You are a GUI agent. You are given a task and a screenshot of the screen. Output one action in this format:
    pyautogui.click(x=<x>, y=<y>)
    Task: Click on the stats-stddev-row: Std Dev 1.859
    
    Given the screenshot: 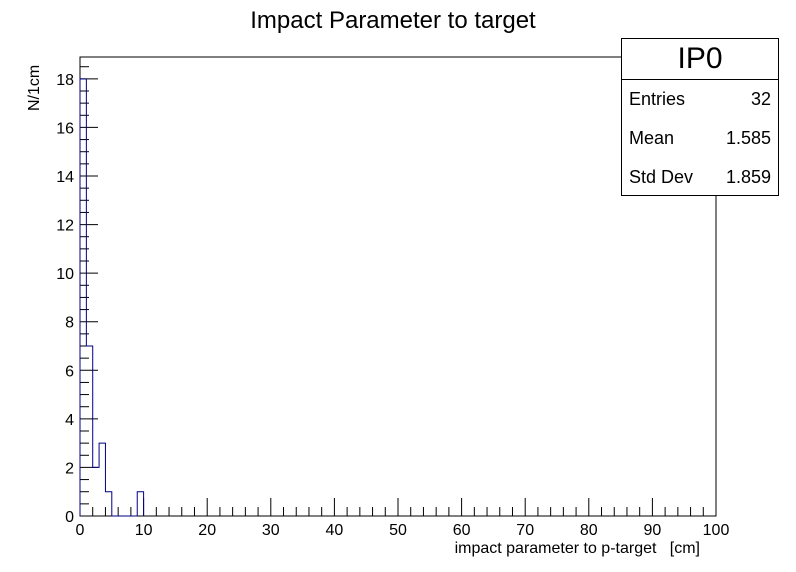 What is the action you would take?
    pyautogui.click(x=700, y=177)
    